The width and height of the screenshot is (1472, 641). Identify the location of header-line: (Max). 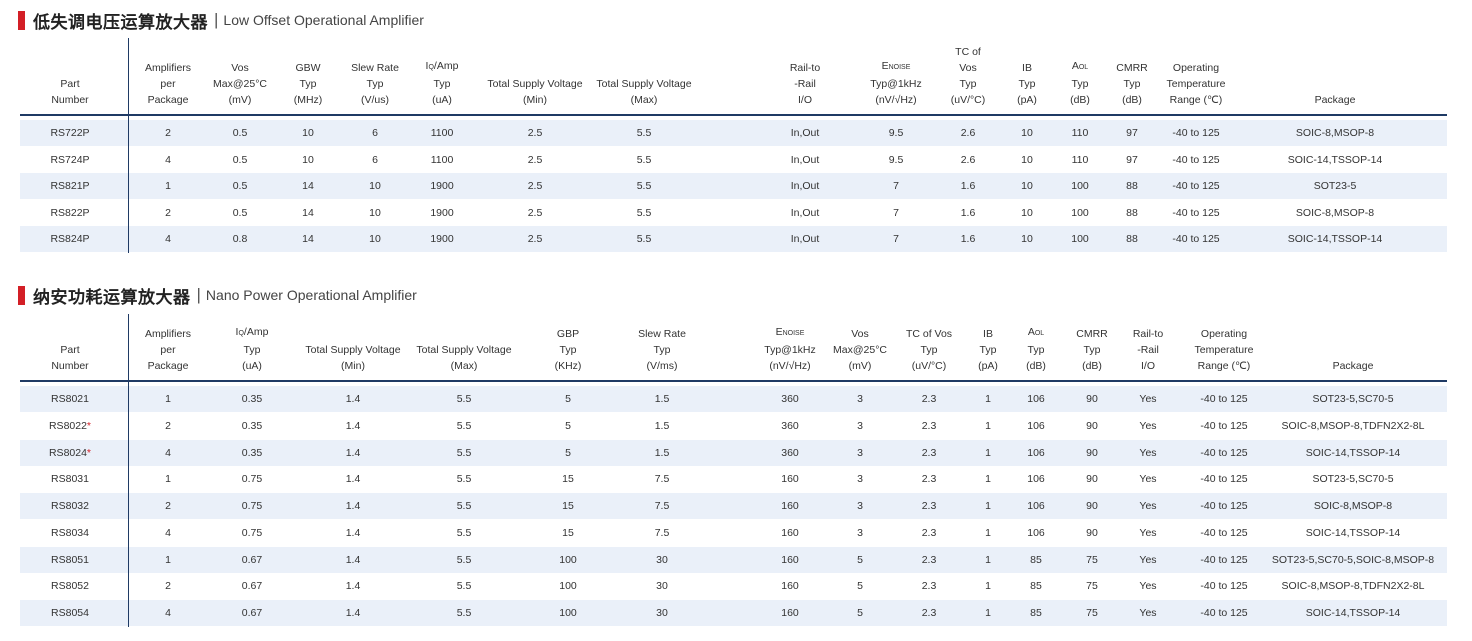
(644, 100).